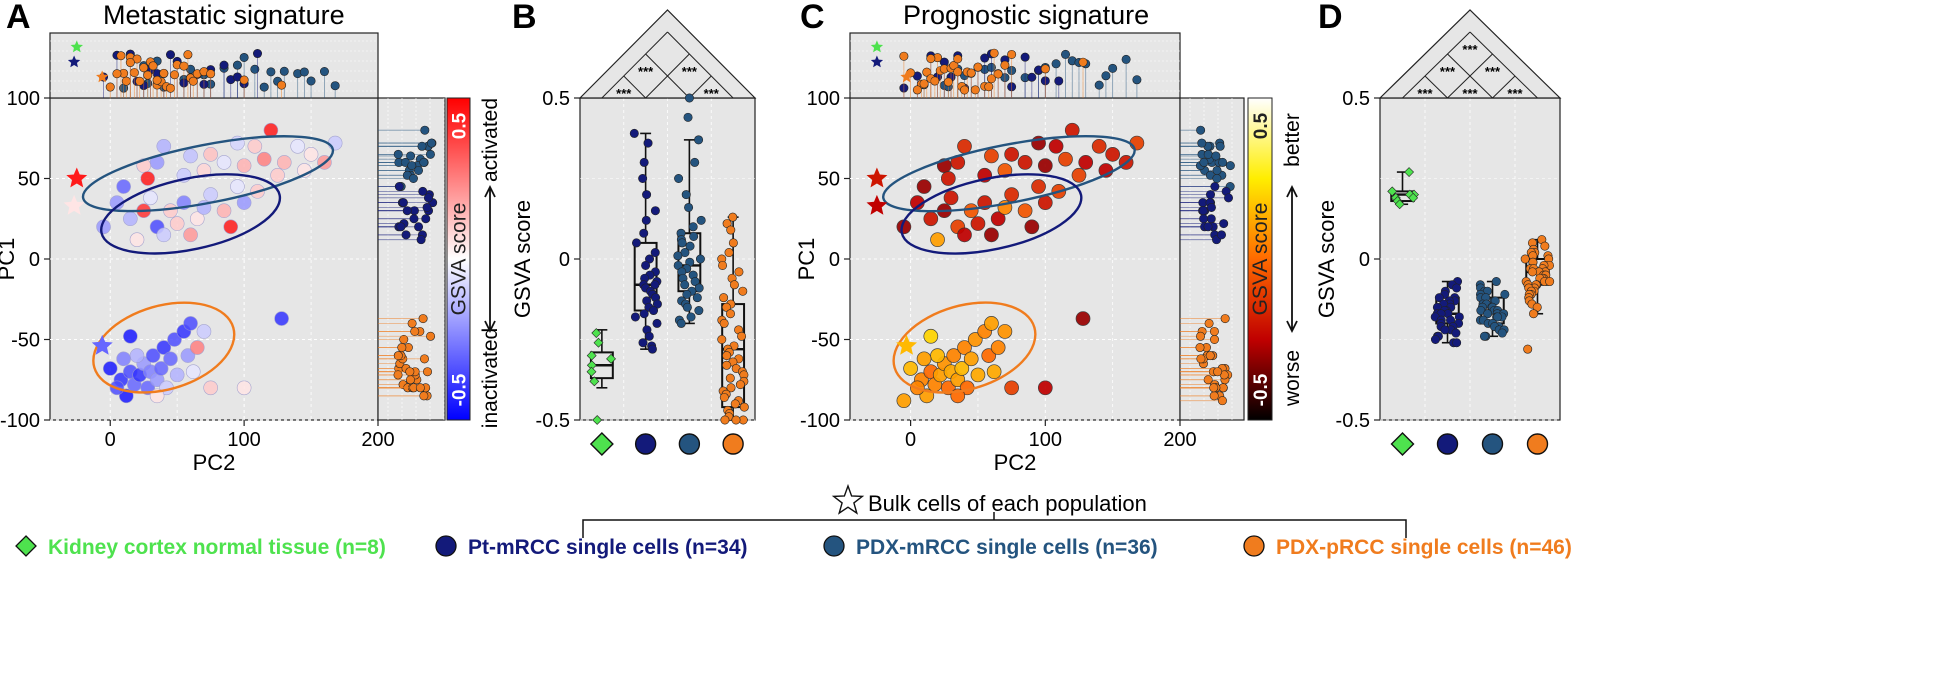 The height and width of the screenshot is (684, 1939). What do you see at coordinates (690, 71) in the screenshot?
I see `significance-label: ***` at bounding box center [690, 71].